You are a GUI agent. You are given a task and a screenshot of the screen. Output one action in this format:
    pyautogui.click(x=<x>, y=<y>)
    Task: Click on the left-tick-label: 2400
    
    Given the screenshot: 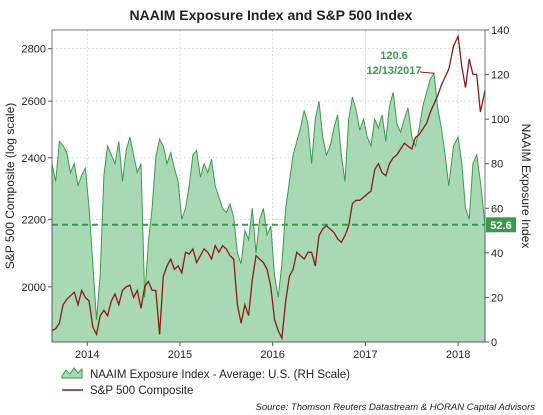 What is the action you would take?
    pyautogui.click(x=34, y=159)
    